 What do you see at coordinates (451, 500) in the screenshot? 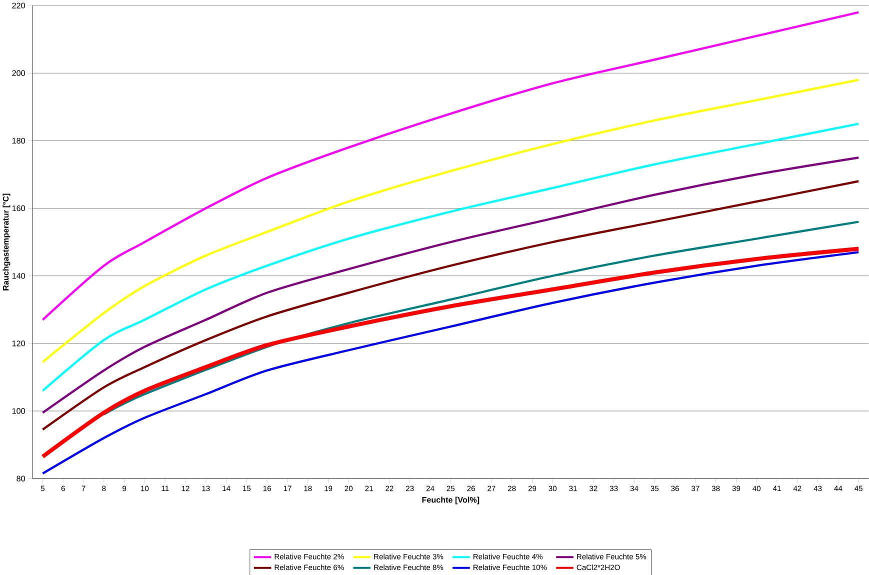
I see `x-axis-title: Feuchte [Vol%]` at bounding box center [451, 500].